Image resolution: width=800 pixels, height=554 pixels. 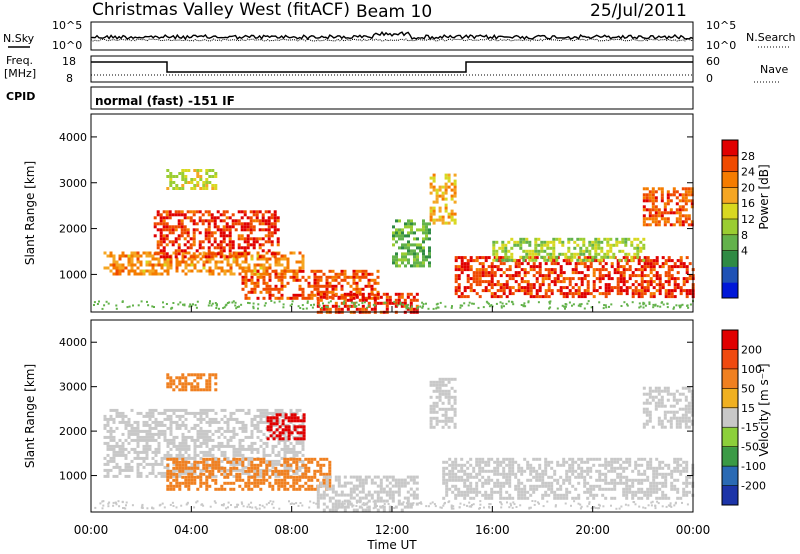 I want to click on plot-title: Christmas Valley West (fitACF), so click(x=221, y=10).